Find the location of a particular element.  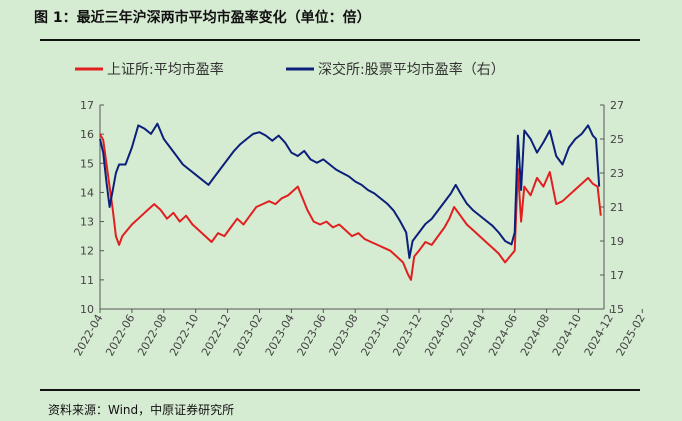

y-right-tick-label: 15 is located at coordinates (617, 309).